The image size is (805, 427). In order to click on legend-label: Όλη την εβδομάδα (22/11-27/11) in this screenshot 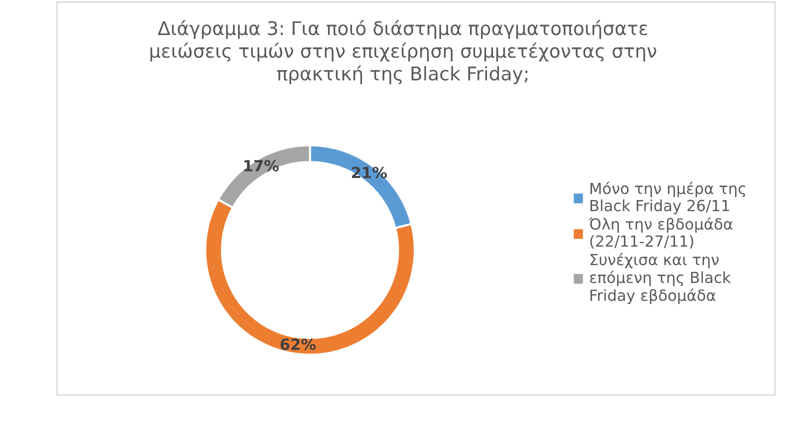, I will do `click(660, 233)`.